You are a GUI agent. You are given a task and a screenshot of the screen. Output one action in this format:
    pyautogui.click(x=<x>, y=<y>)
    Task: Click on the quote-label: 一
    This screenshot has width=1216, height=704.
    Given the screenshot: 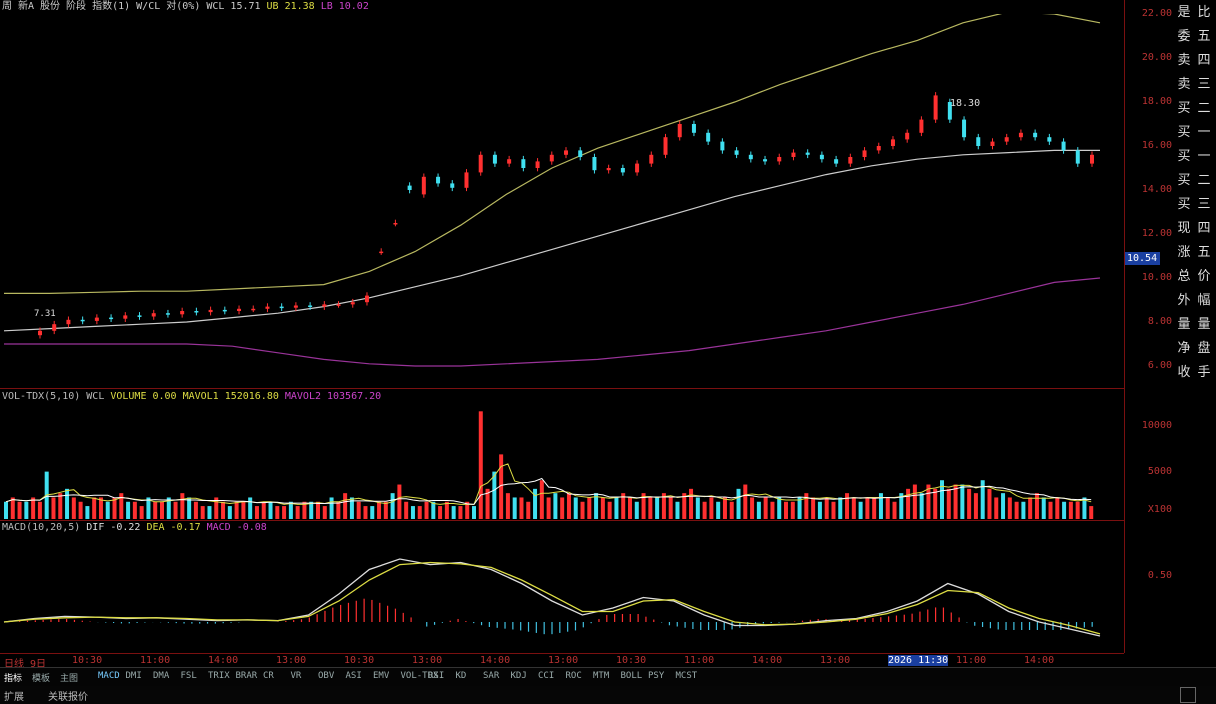 What is the action you would take?
    pyautogui.click(x=1204, y=132)
    